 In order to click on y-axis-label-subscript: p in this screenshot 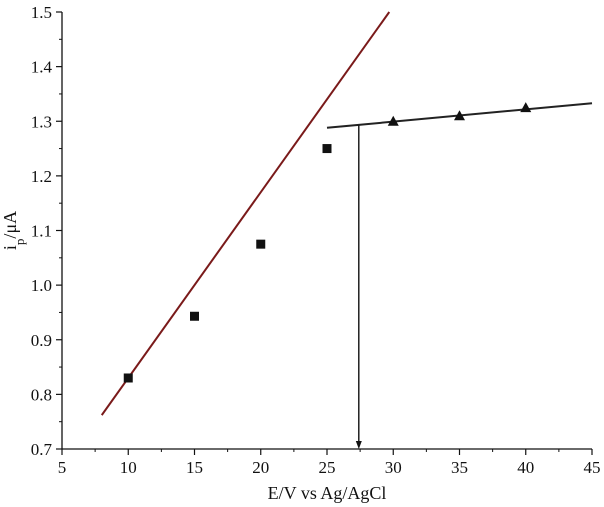, I will do `click(19, 242)`.